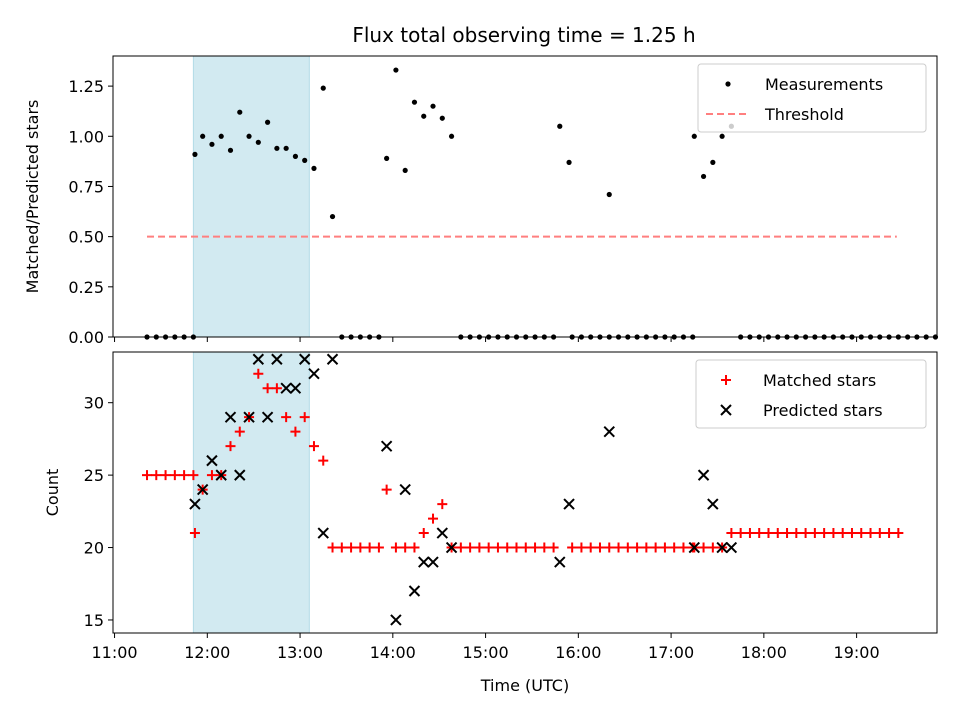  Describe the element at coordinates (812, 98) in the screenshot. I see `top-legend: Measurements Threshold` at that location.